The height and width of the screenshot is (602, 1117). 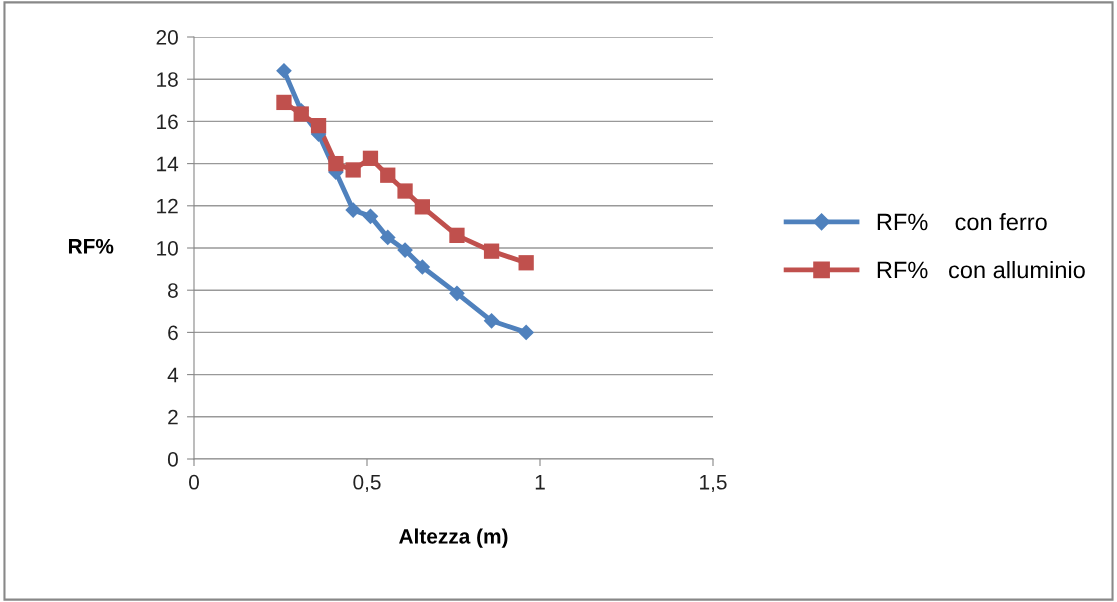 I want to click on x-tick-label: 0,5, so click(x=367, y=483).